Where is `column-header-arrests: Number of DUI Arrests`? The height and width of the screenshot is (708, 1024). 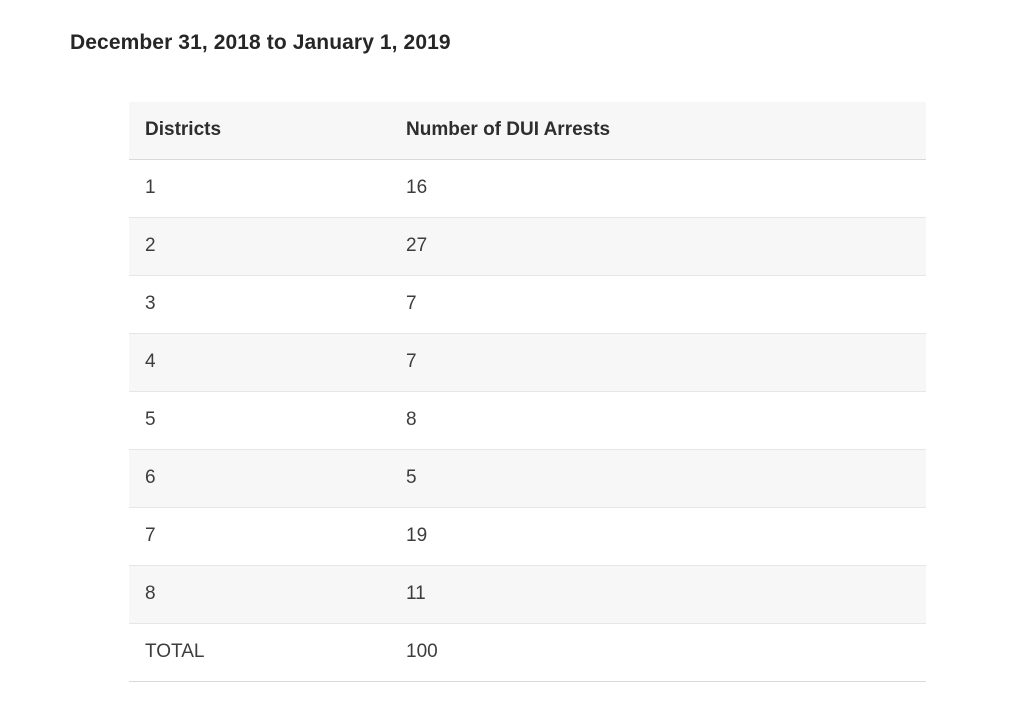
column-header-arrests: Number of DUI Arrests is located at coordinates (658, 131).